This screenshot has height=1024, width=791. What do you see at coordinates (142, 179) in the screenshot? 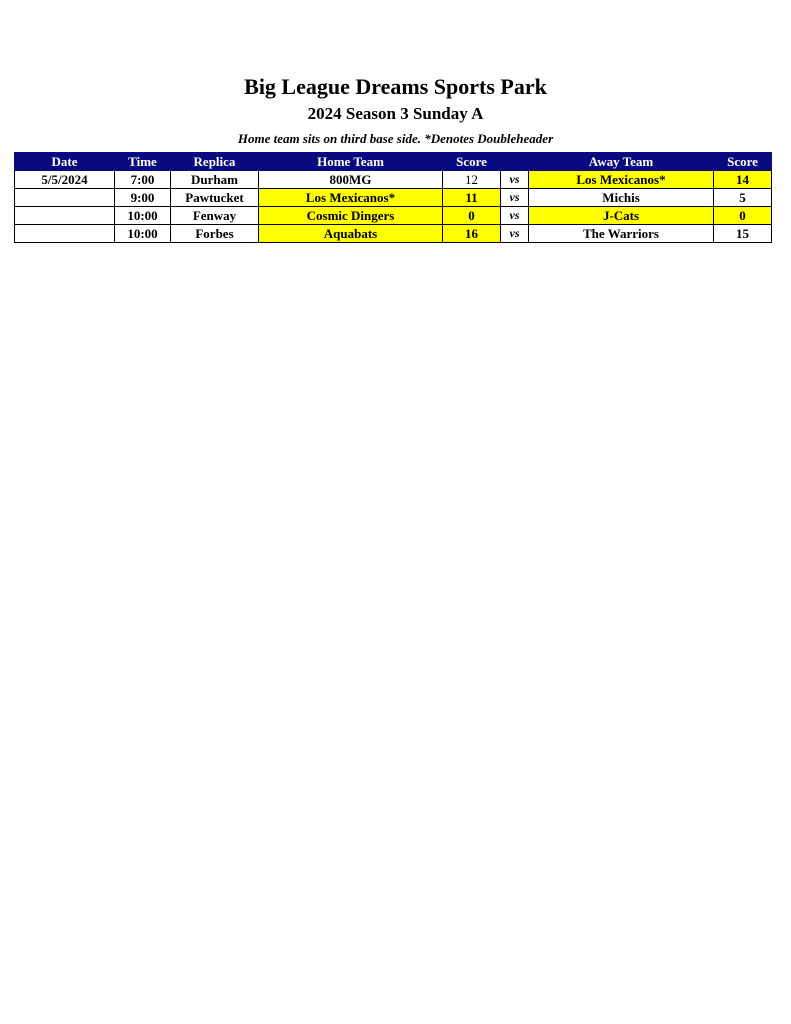
I see `time-cell: 7:00` at bounding box center [142, 179].